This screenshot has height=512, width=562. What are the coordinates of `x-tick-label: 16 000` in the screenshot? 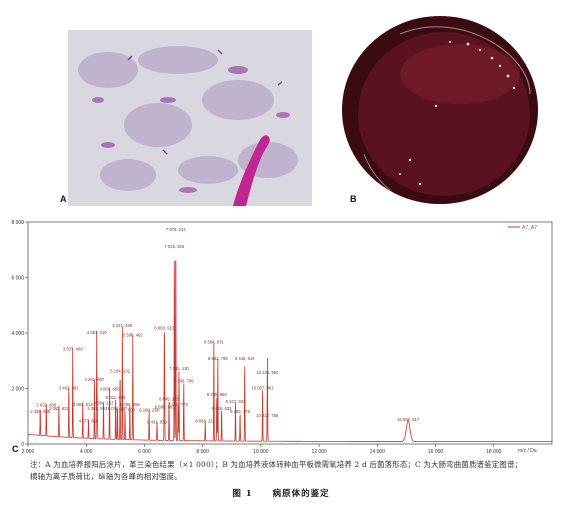 It's located at (436, 452).